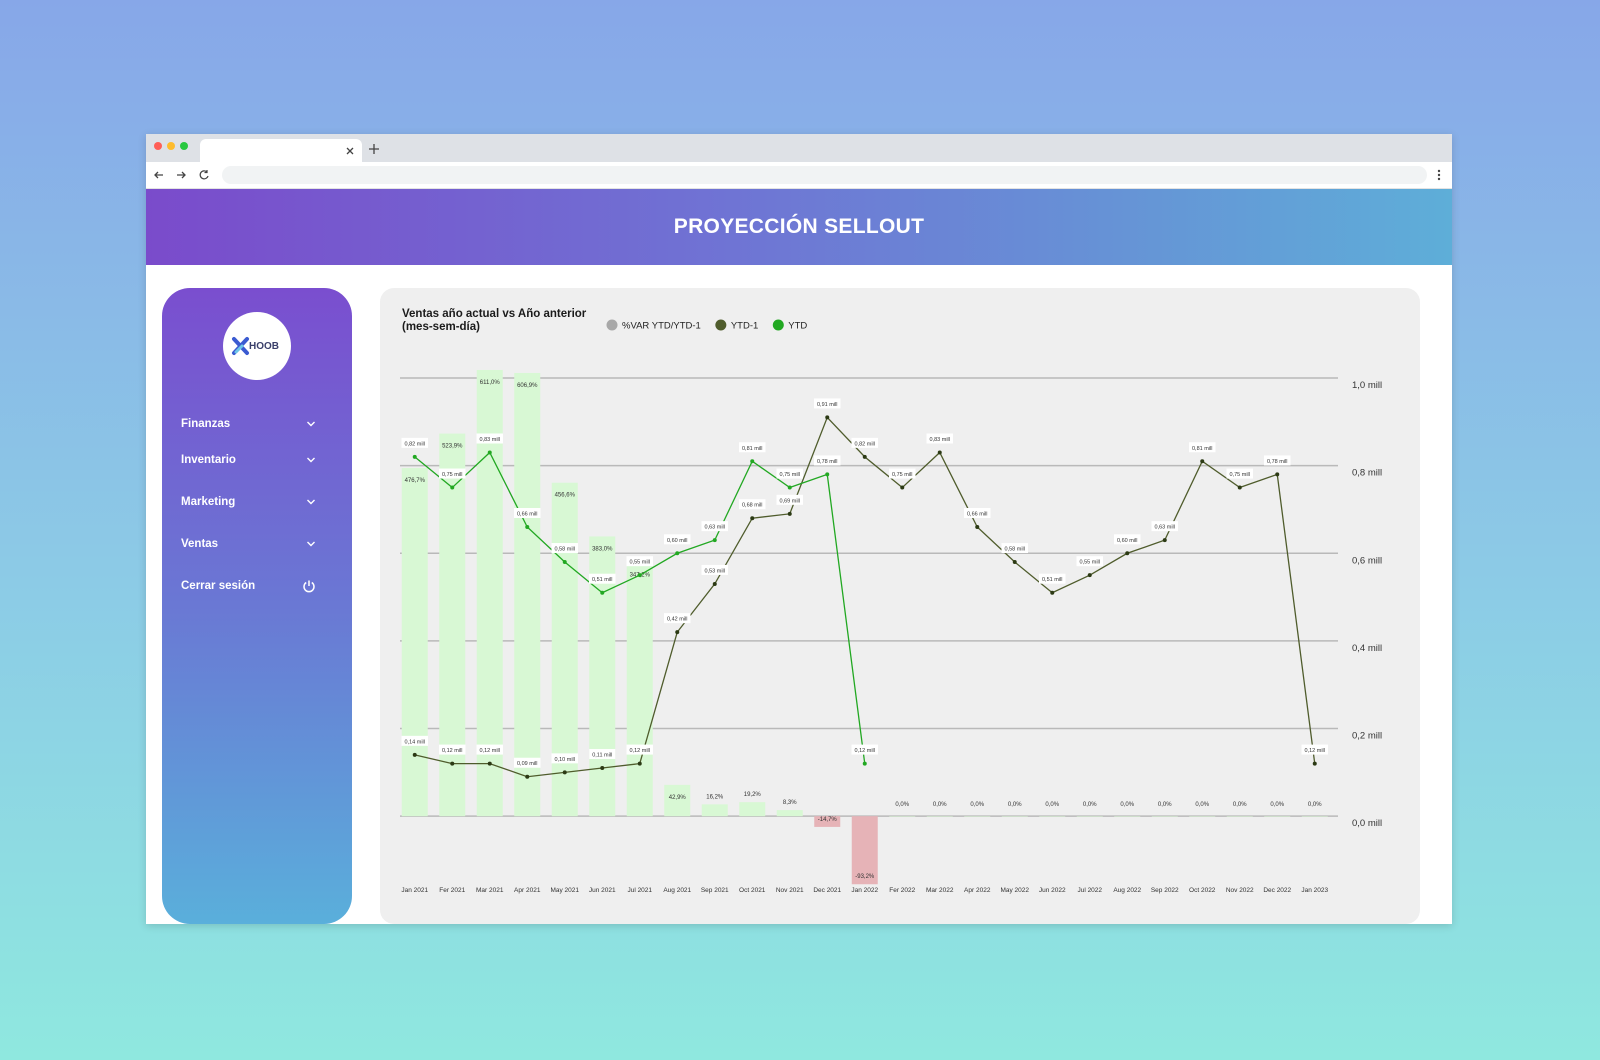 The image size is (1600, 1060). I want to click on bar-value-label: 476,7%, so click(415, 481).